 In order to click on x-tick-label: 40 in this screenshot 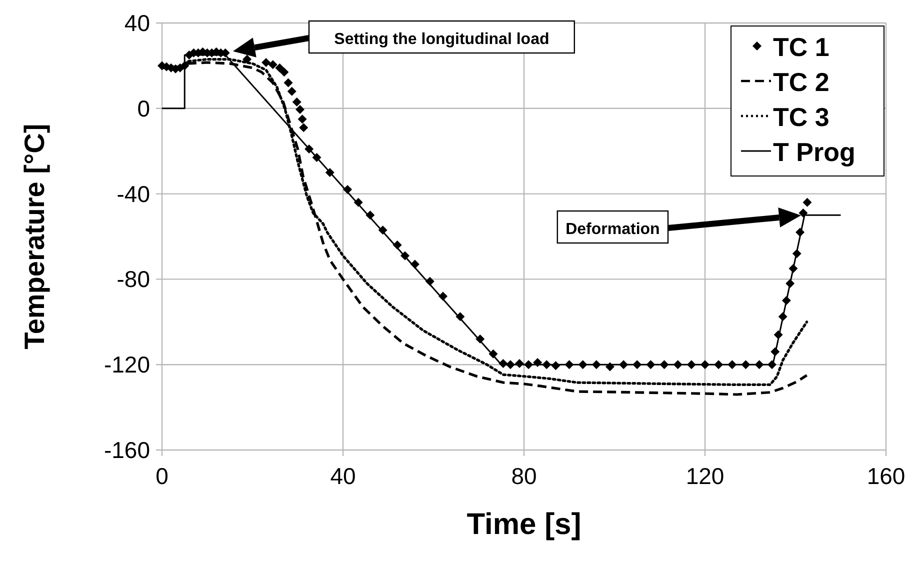, I will do `click(343, 476)`.